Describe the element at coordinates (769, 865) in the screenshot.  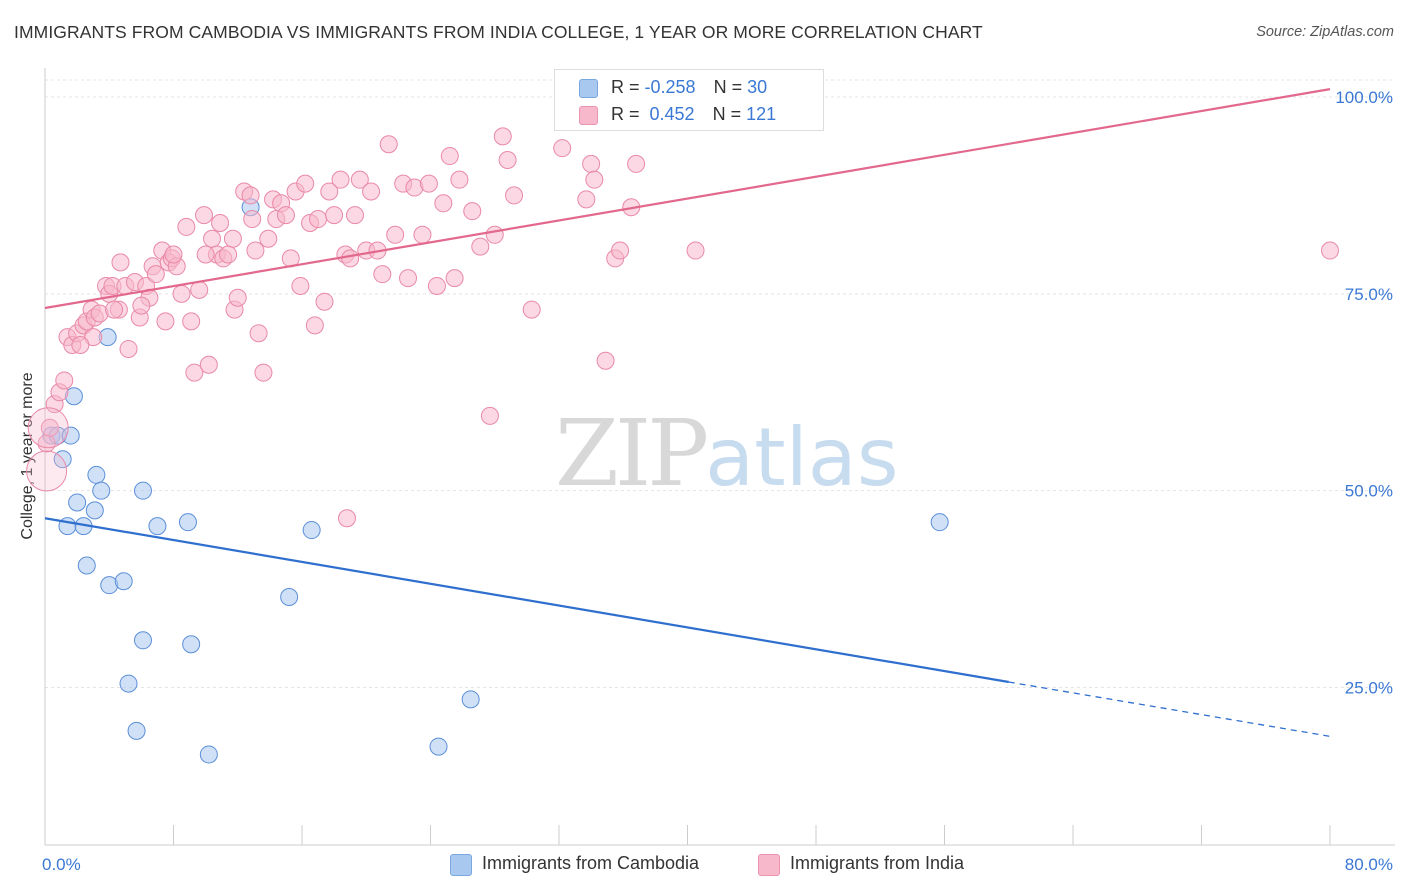
I see `bottom-swatch-india` at that location.